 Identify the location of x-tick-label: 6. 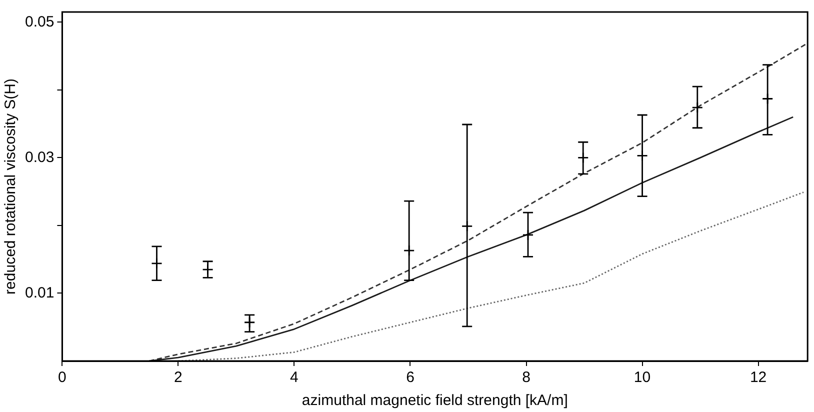
(410, 377).